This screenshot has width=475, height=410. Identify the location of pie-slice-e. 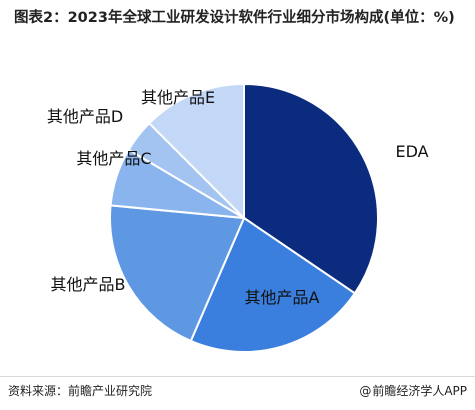
(196, 151).